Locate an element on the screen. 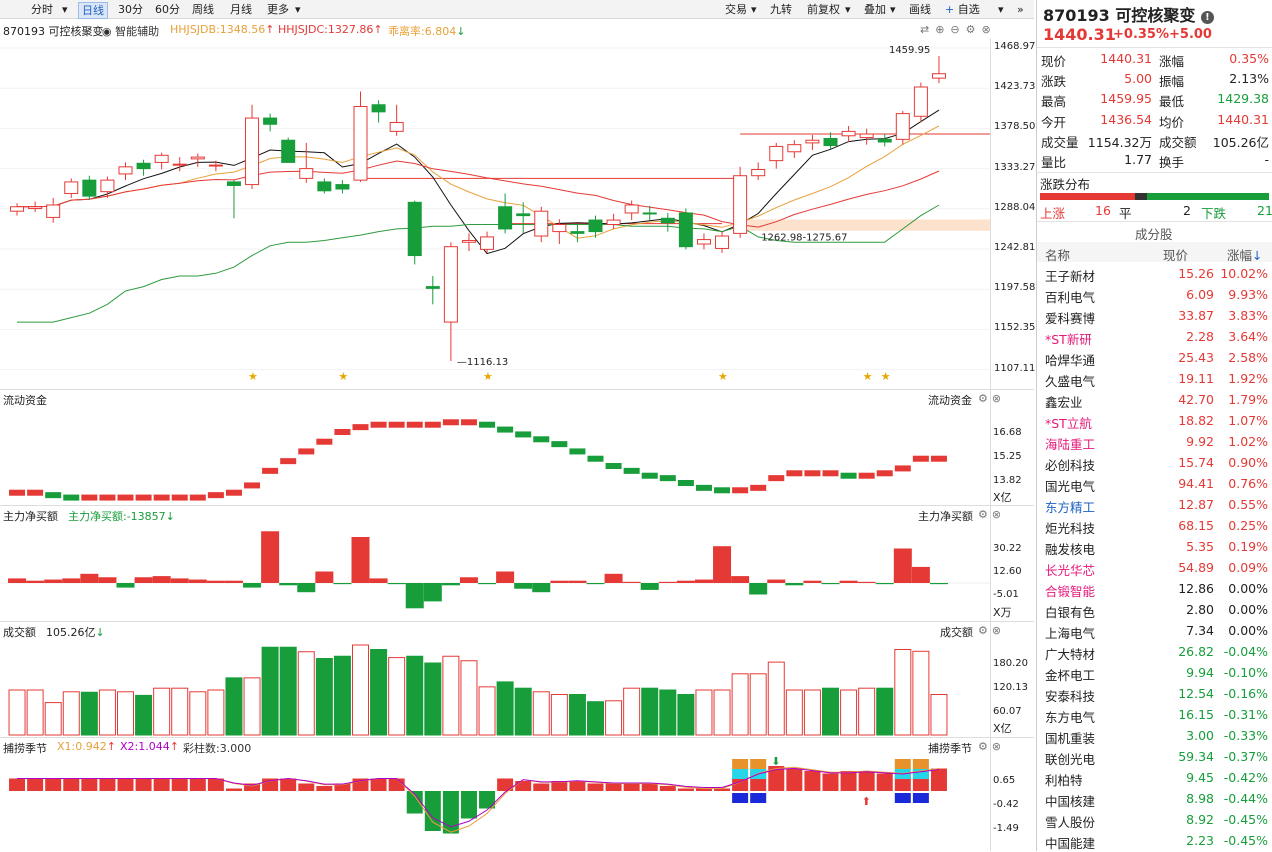  collapse-icon: » is located at coordinates (1020, 9).